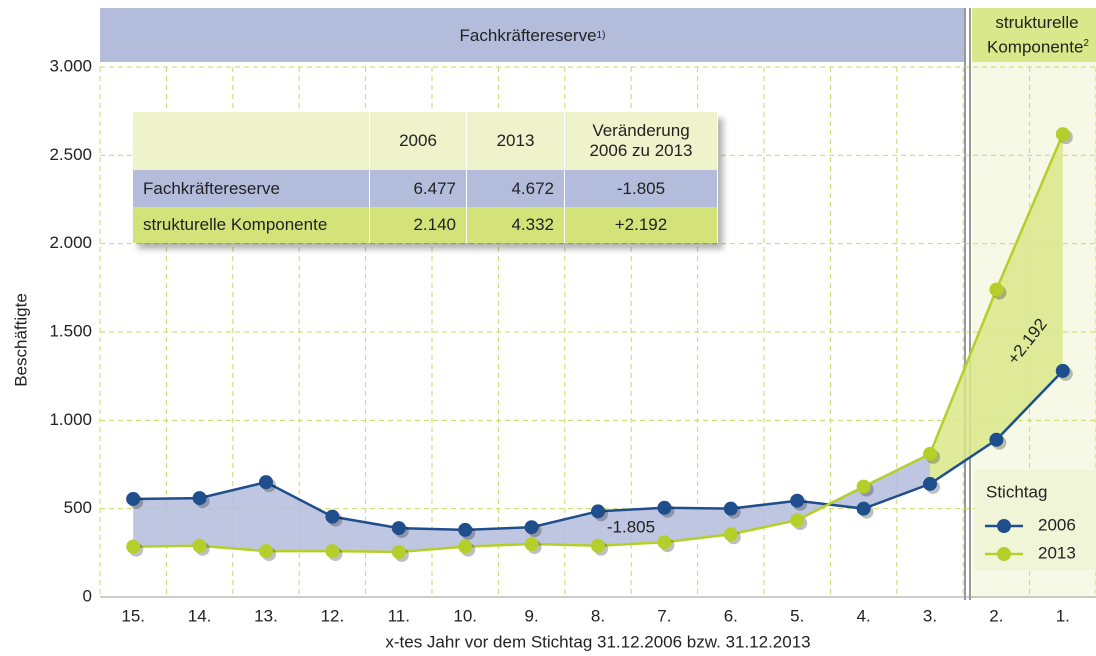 Image resolution: width=1096 pixels, height=656 pixels. Describe the element at coordinates (515, 141) in the screenshot. I see `column-header: 2013` at that location.